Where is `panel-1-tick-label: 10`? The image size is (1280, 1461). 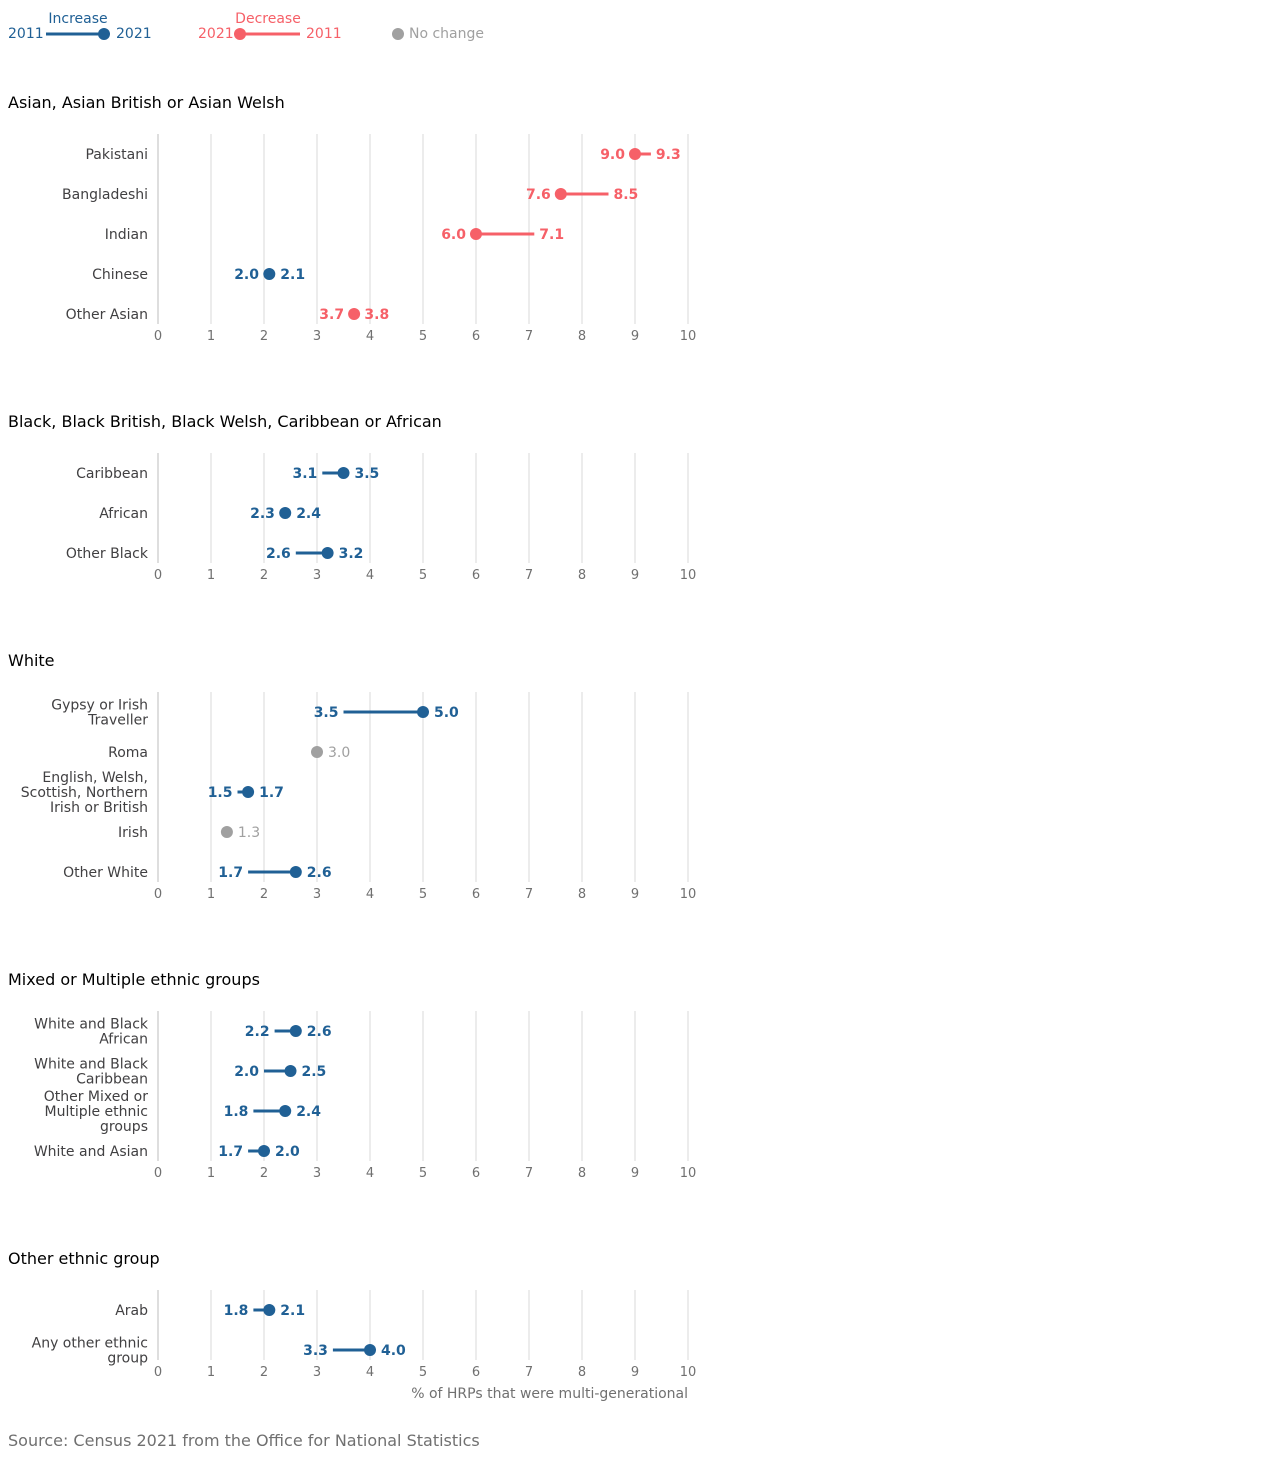
panel-1-tick-label: 10 is located at coordinates (688, 336).